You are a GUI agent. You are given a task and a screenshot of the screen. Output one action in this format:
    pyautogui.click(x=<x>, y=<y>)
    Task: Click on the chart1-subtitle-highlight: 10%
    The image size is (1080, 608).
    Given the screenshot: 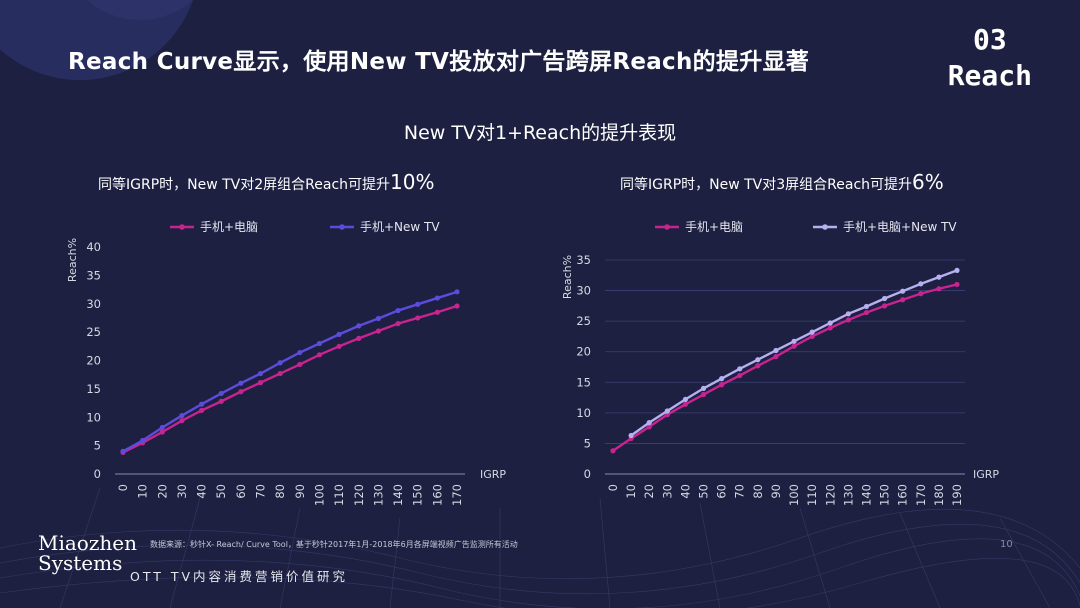 What is the action you would take?
    pyautogui.click(x=412, y=182)
    